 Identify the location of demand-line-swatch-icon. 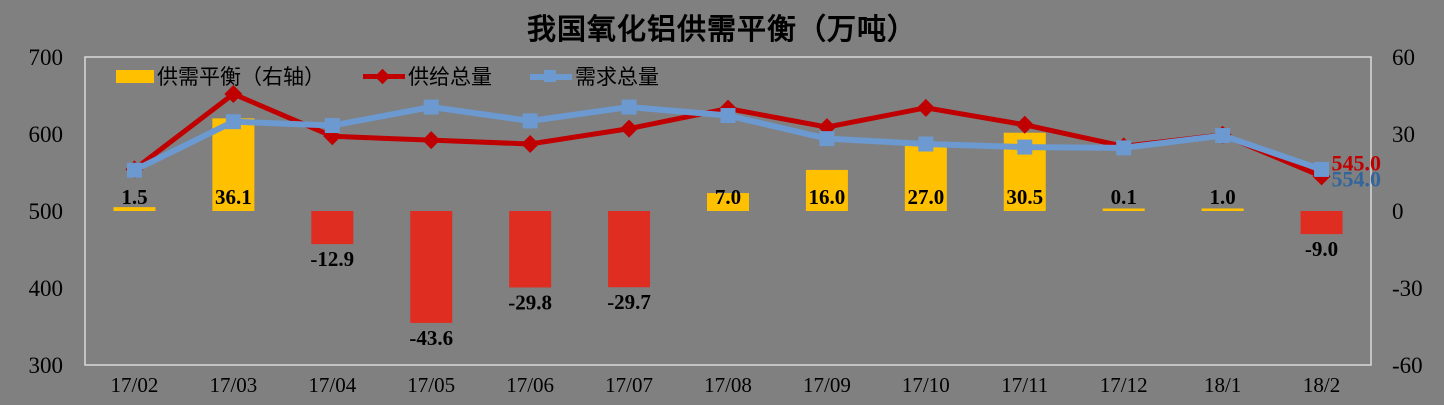
(551, 76).